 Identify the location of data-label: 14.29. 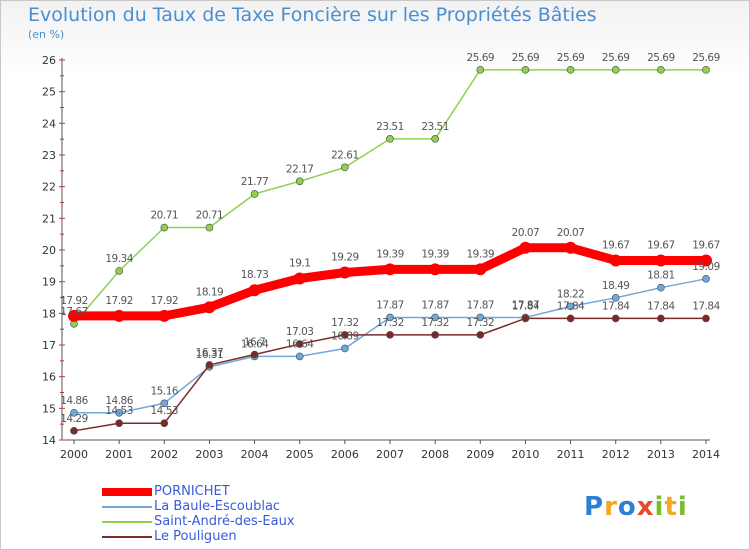
(74, 419).